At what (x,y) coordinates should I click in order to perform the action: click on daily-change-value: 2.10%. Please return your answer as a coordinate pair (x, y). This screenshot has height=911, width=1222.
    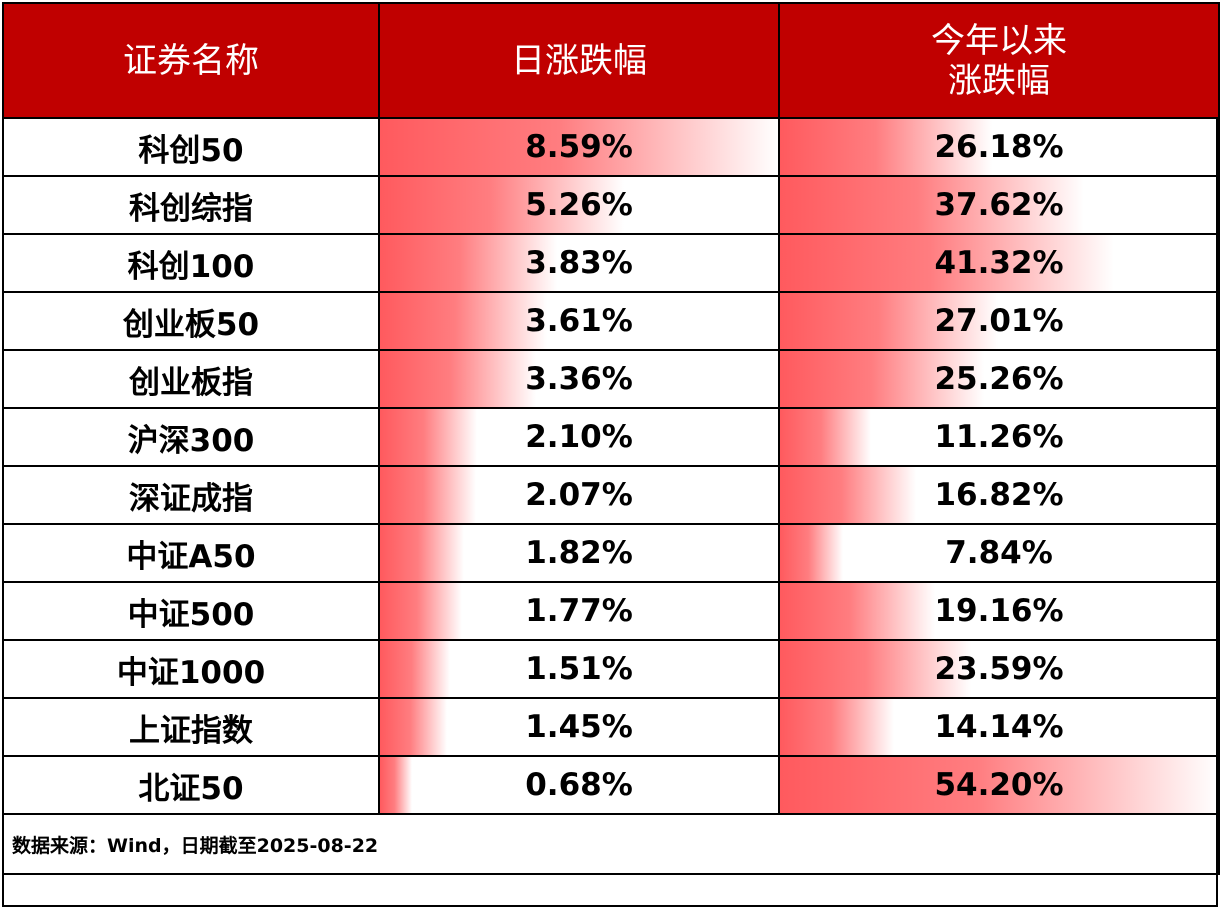
    Looking at the image, I should click on (579, 437).